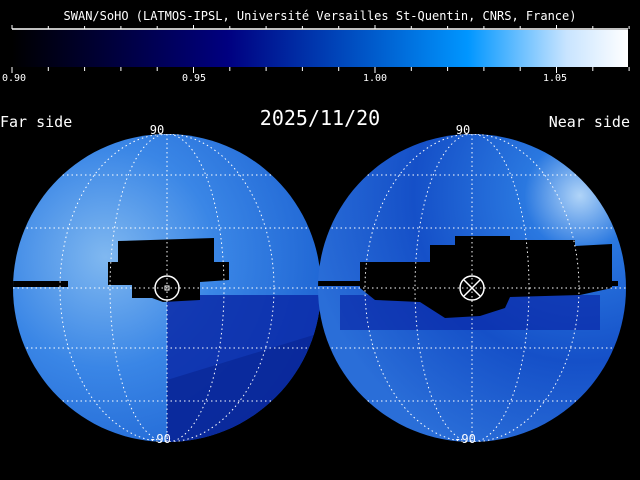 This screenshot has width=640, height=480. Describe the element at coordinates (320, 118) in the screenshot. I see `date-label: 2025/11/20` at that location.